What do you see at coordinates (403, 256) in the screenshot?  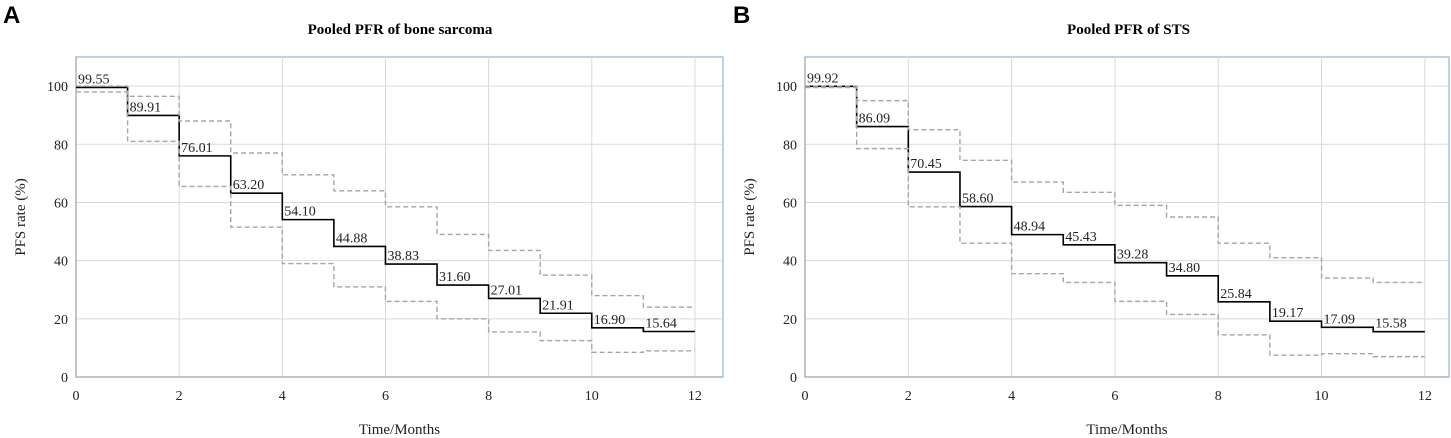 I see `data-label: 38.83` at bounding box center [403, 256].